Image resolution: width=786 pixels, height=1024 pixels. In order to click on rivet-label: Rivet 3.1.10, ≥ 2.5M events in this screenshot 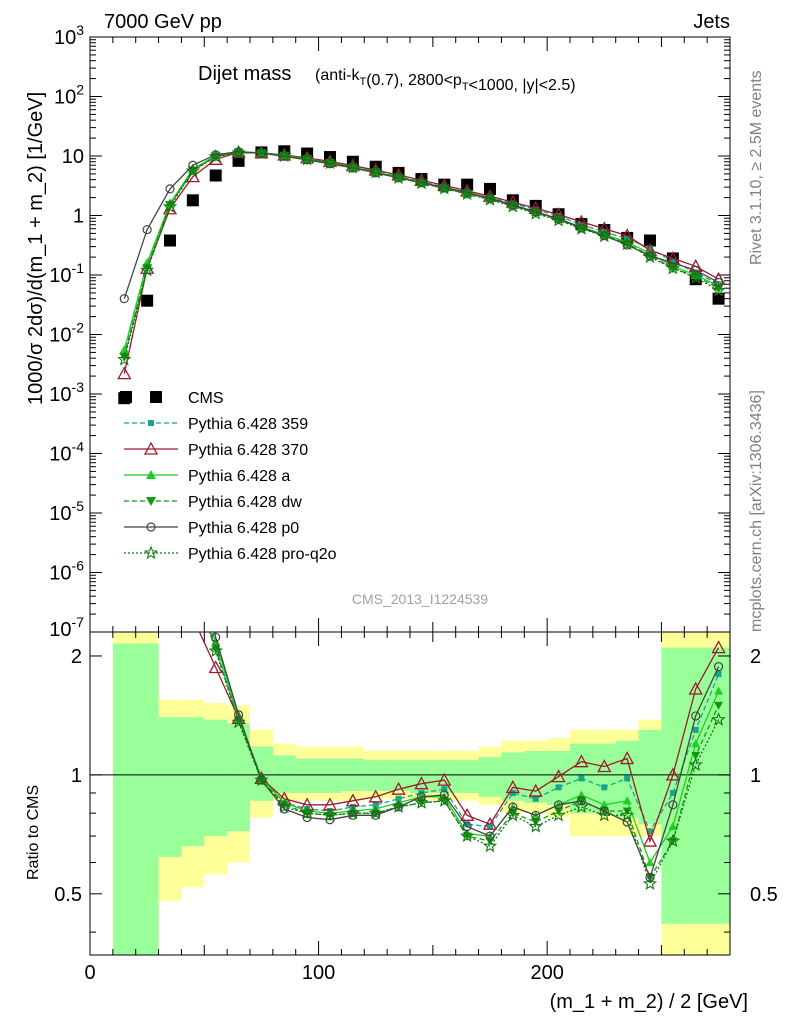, I will do `click(756, 167)`.